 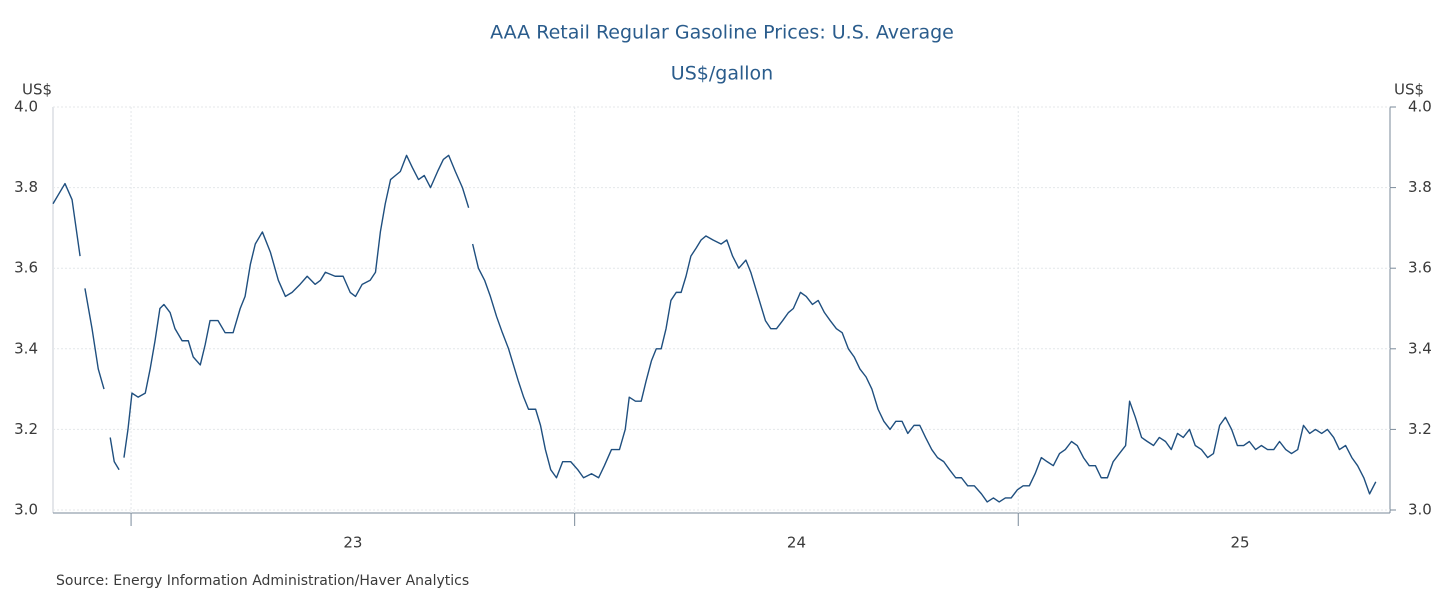 What do you see at coordinates (796, 543) in the screenshot?
I see `x-tick-label: 24` at bounding box center [796, 543].